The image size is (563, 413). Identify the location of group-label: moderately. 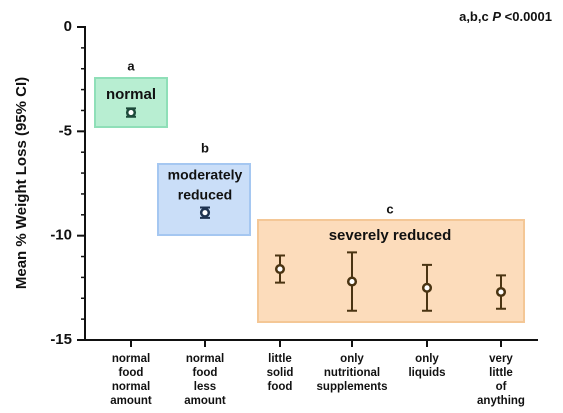
(205, 175).